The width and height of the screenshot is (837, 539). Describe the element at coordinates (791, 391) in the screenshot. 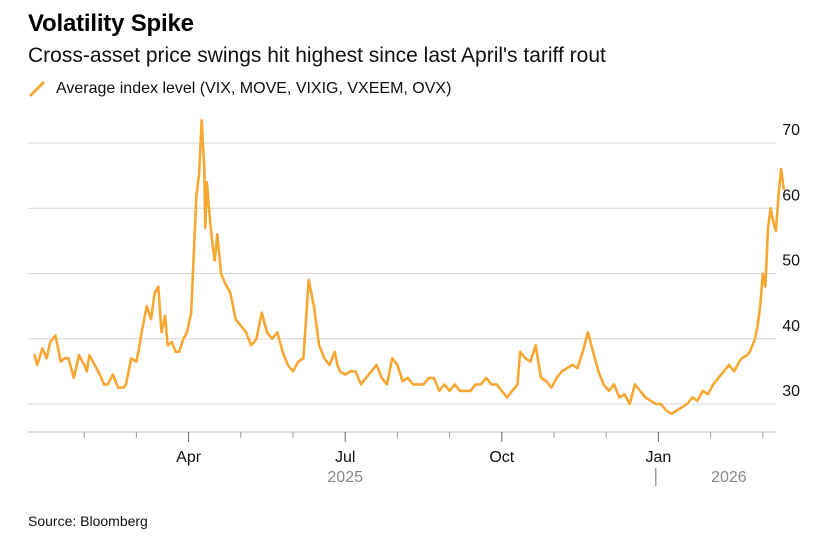

I see `y-tick-label: 30` at that location.